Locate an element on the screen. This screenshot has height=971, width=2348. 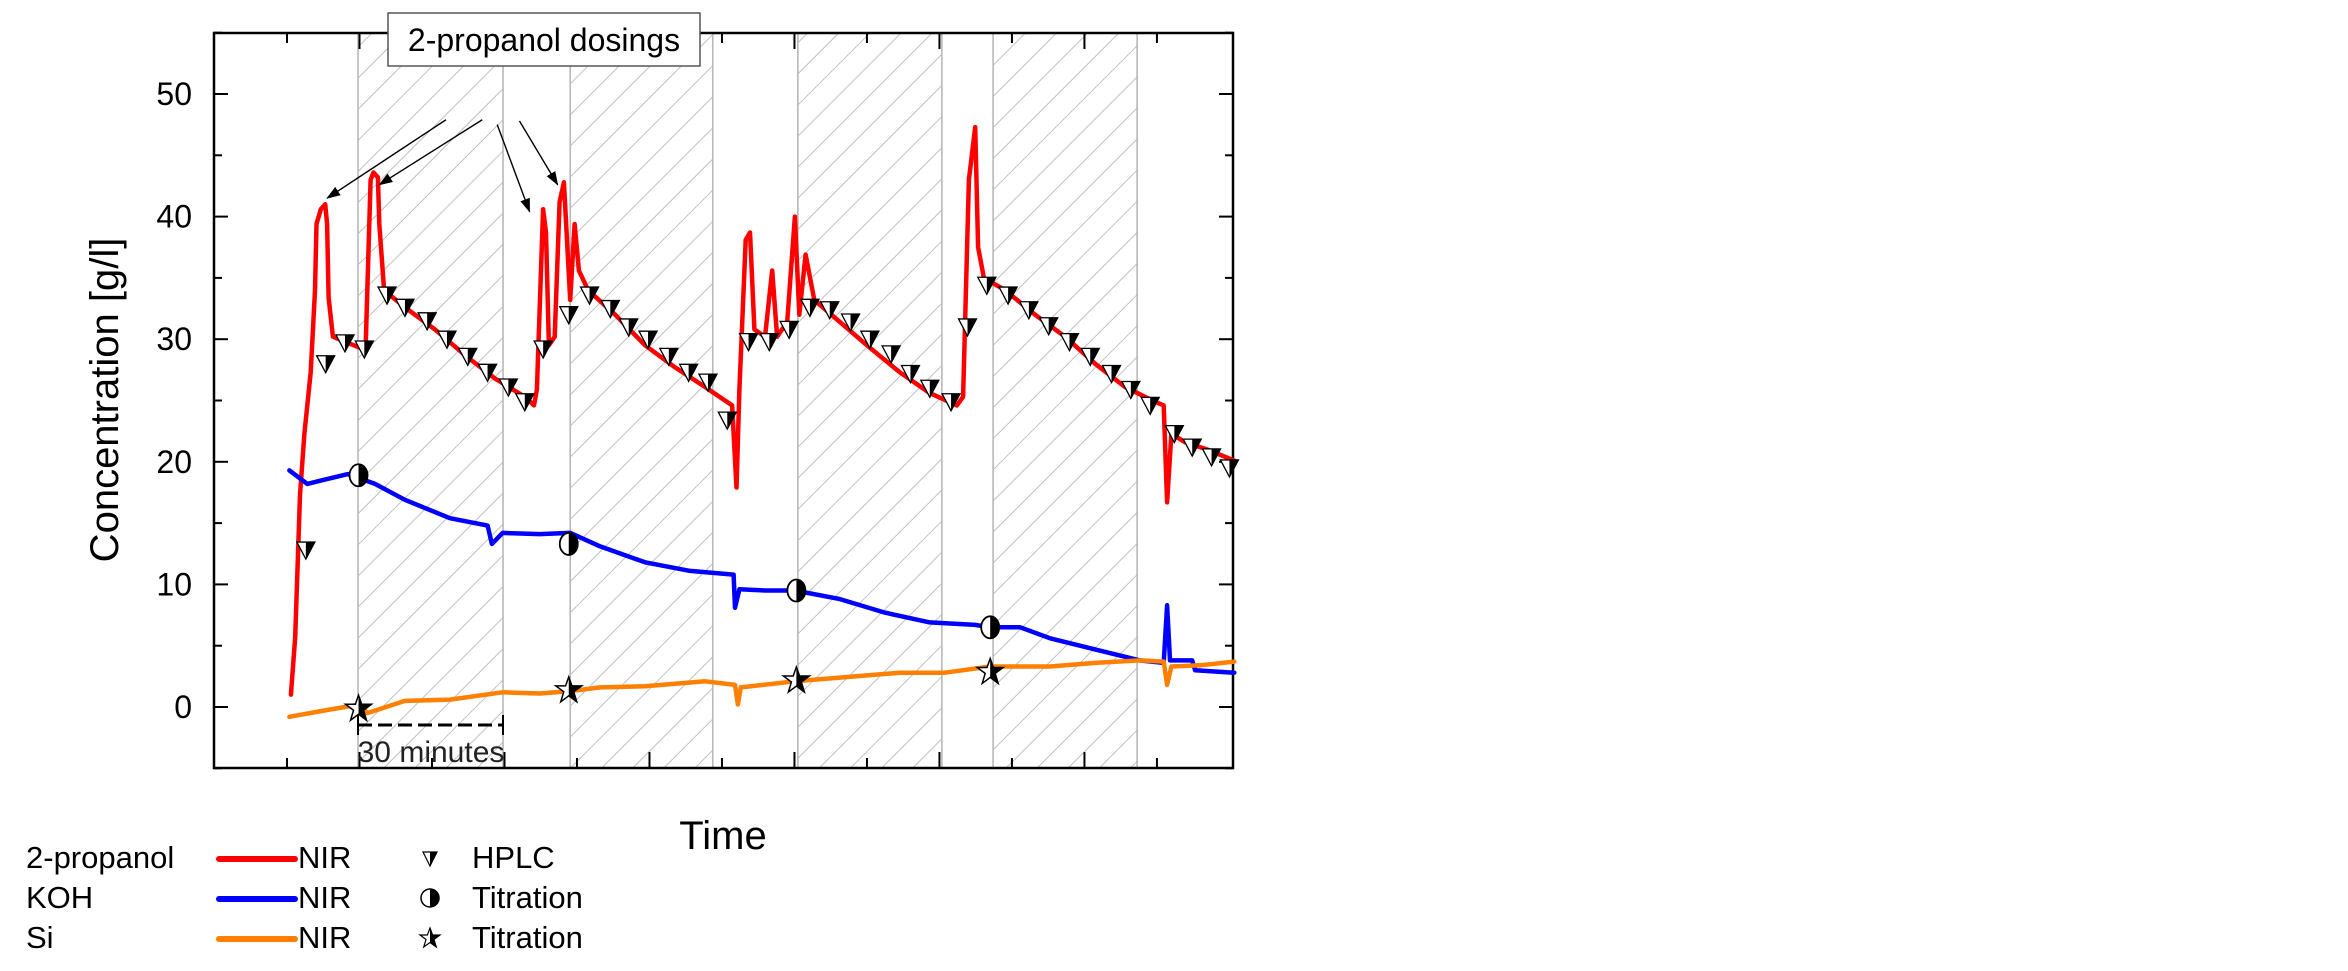
star-icon is located at coordinates (430, 937).